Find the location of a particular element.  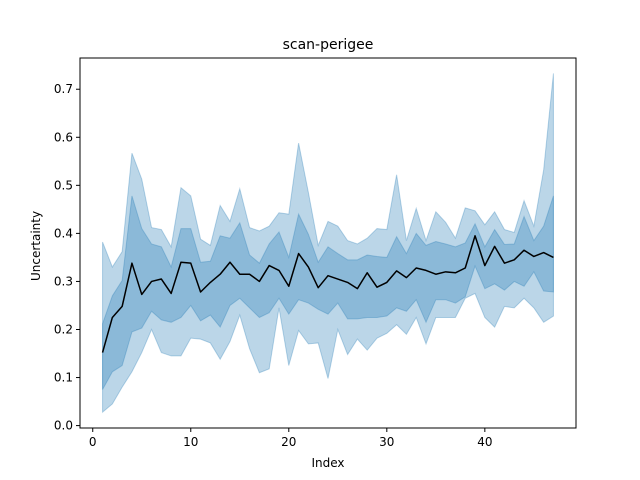

x-tick-label: 40 is located at coordinates (484, 442).